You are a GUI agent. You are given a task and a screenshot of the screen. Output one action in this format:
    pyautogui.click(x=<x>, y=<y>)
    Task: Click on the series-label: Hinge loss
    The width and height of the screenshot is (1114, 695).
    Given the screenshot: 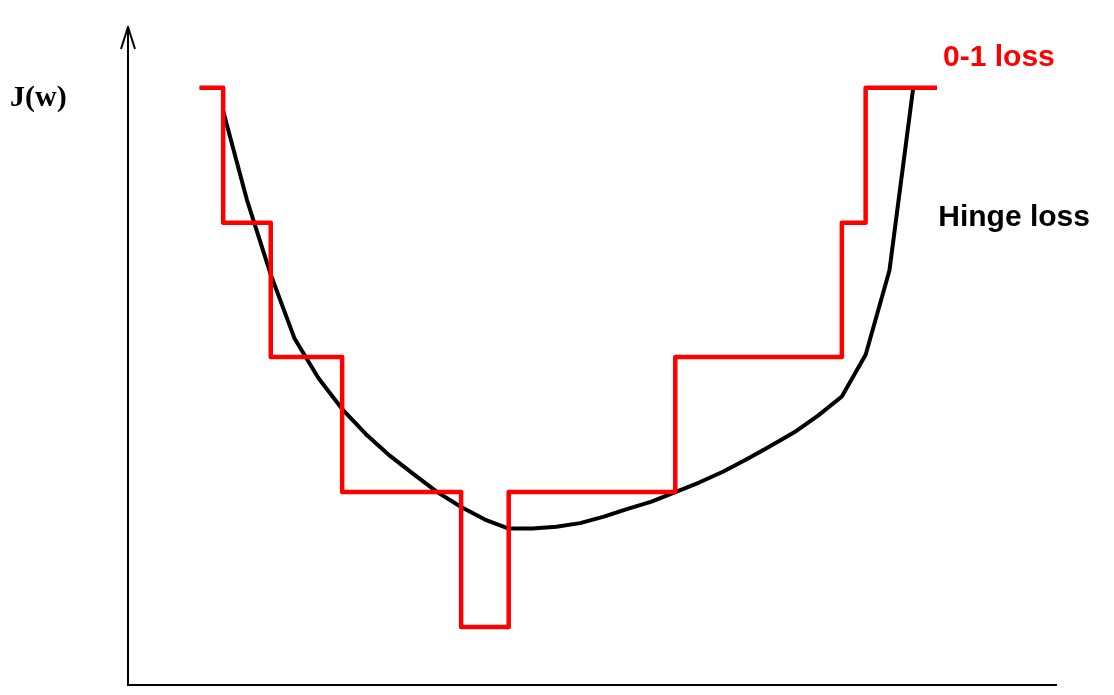 What is the action you would take?
    pyautogui.click(x=1014, y=215)
    